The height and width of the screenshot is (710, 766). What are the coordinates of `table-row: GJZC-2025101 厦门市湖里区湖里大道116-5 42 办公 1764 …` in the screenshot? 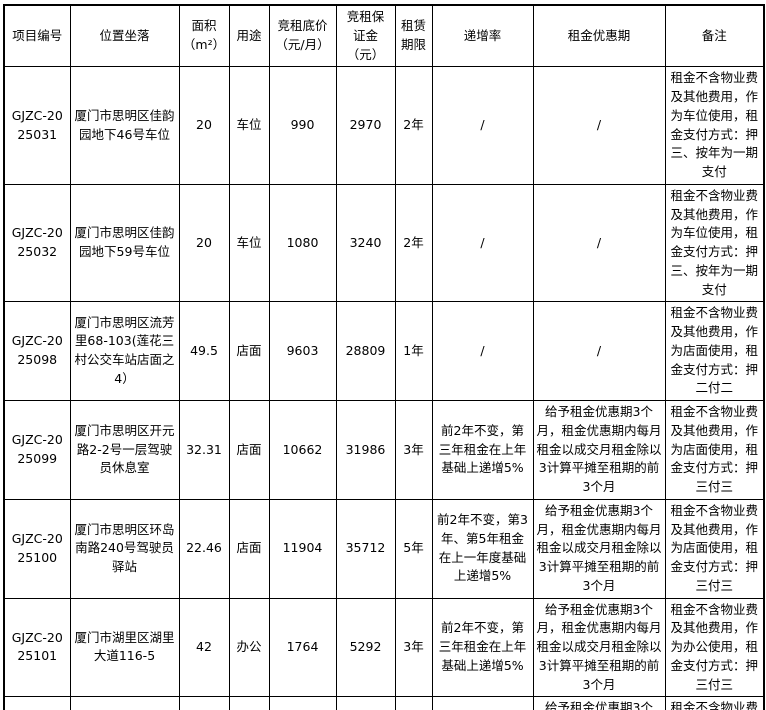 It's located at (384, 647).